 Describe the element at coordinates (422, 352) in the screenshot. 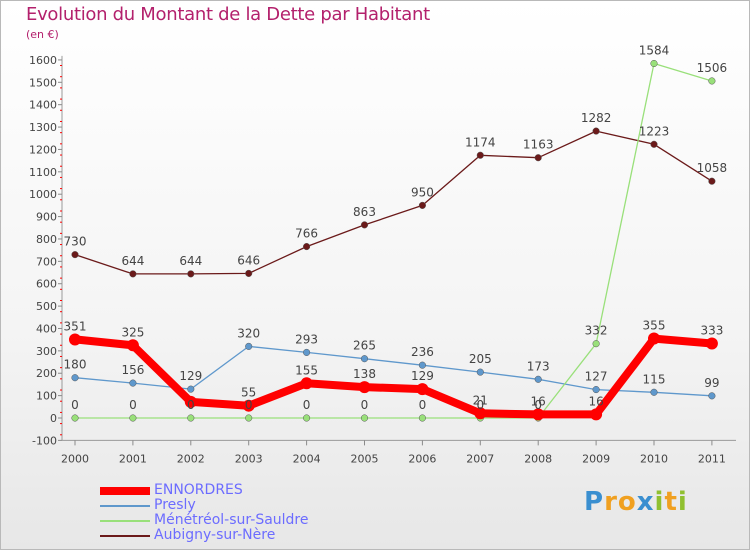

I see `data-label: 236` at that location.